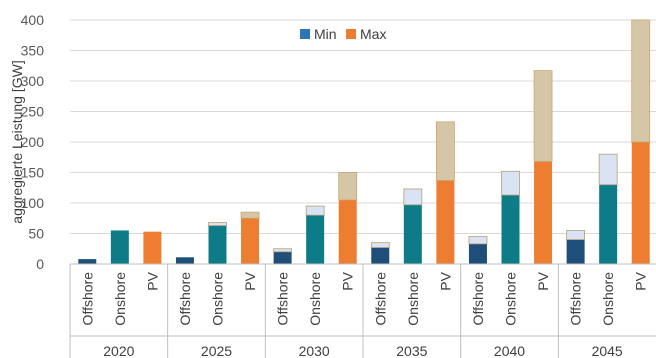 The image size is (656, 358). Describe the element at coordinates (445, 222) in the screenshot. I see `bar-min-pv-2035` at that location.